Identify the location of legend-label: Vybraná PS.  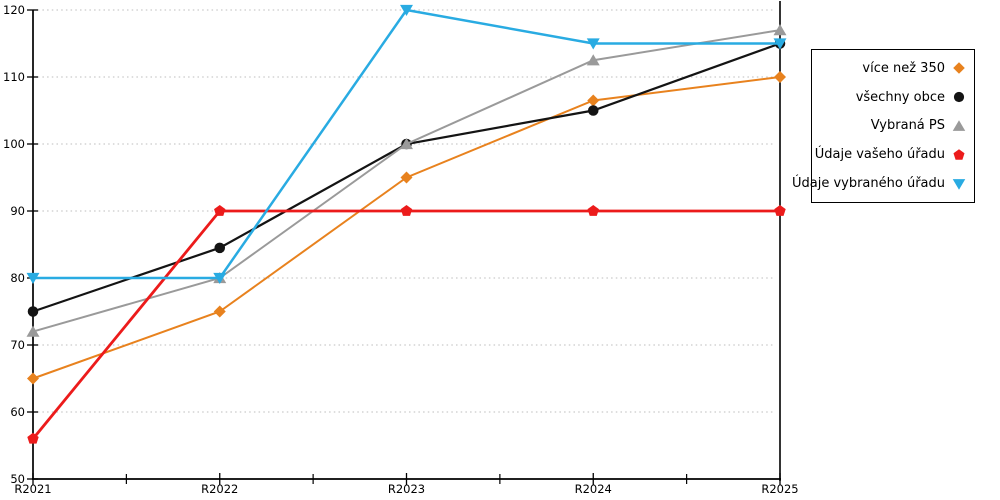
(907, 126).